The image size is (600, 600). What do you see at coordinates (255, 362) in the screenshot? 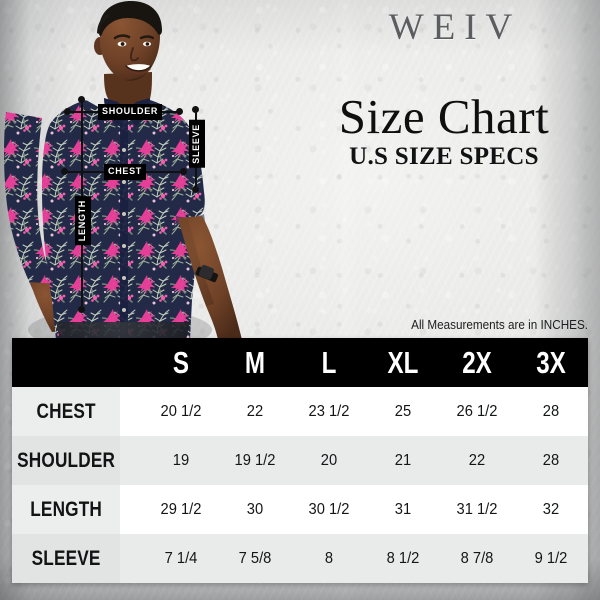
I see `header-cell-m: M` at bounding box center [255, 362].